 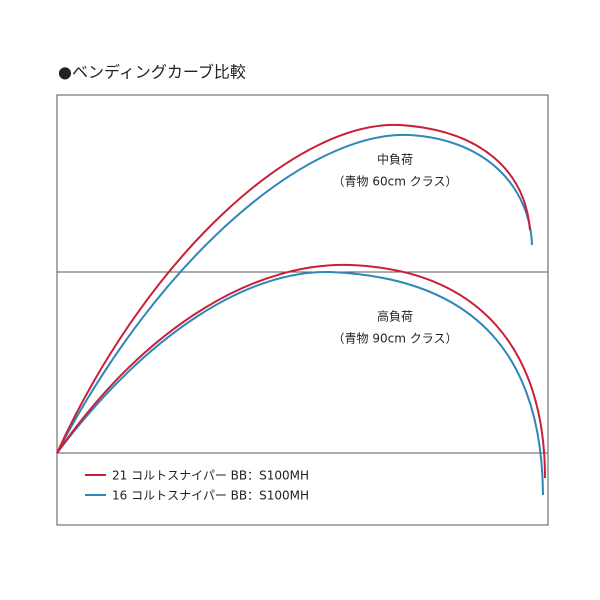 I want to click on panel-sublabel: （青物 60cm クラス）, so click(x=395, y=182).